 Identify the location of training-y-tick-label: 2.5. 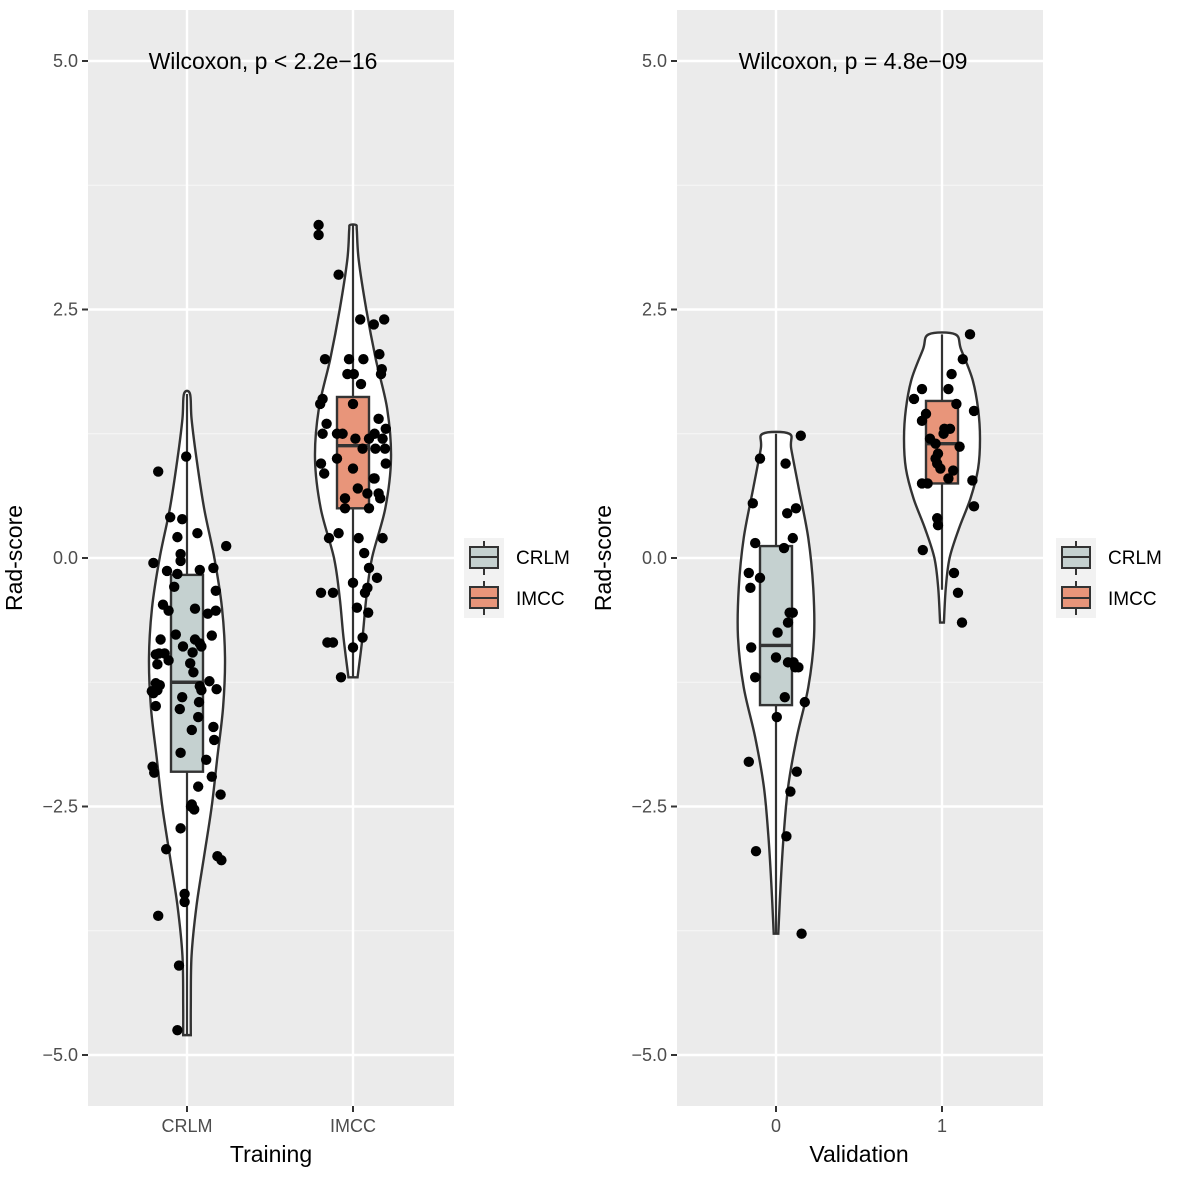
(65, 310).